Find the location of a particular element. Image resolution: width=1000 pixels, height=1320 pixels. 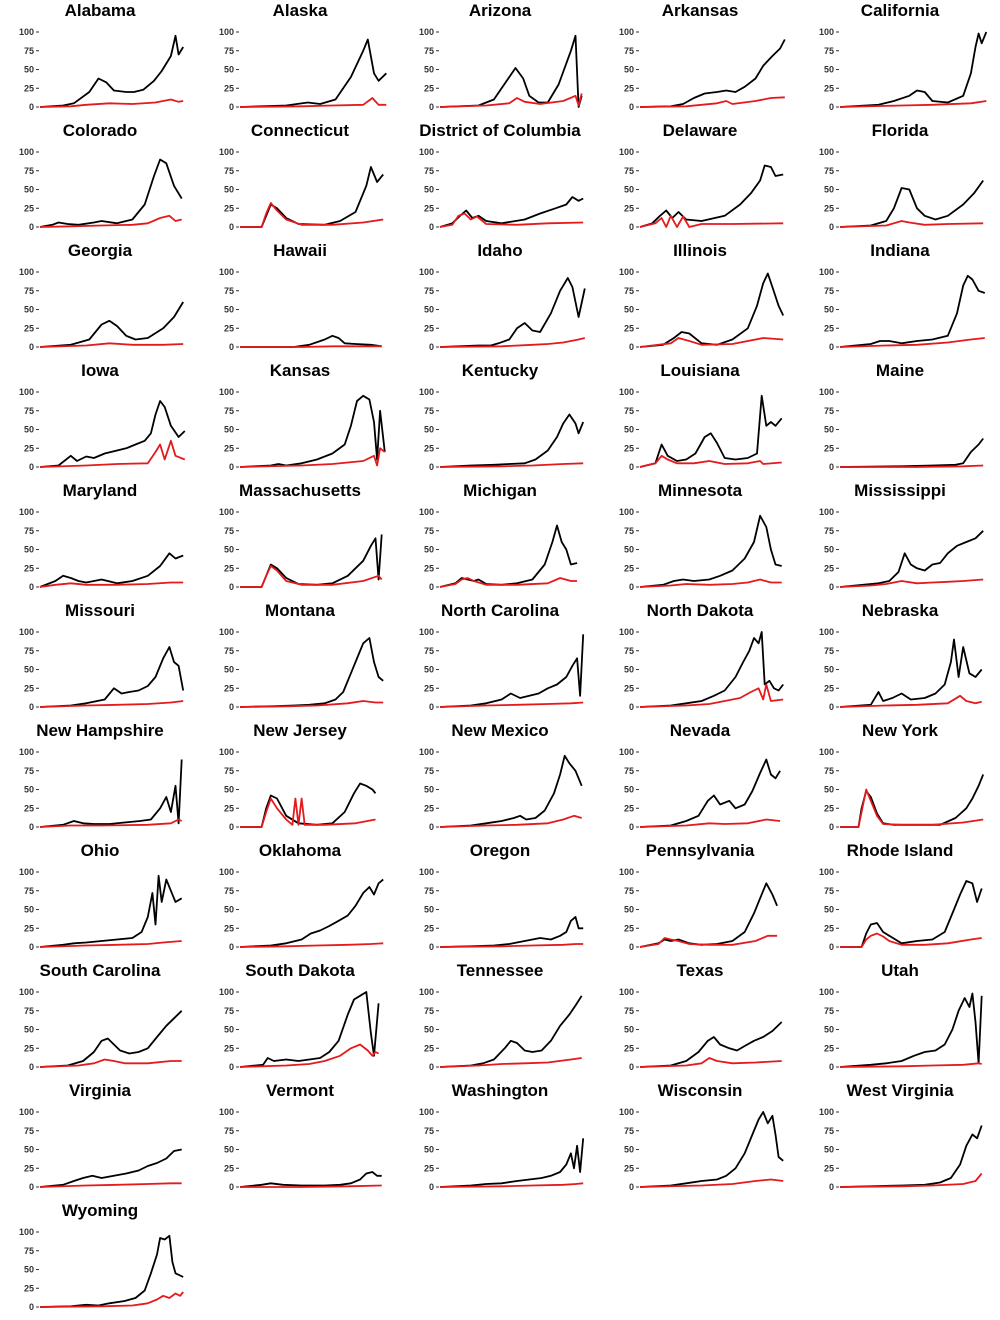

panel-title: Tennessee is located at coordinates (500, 970).